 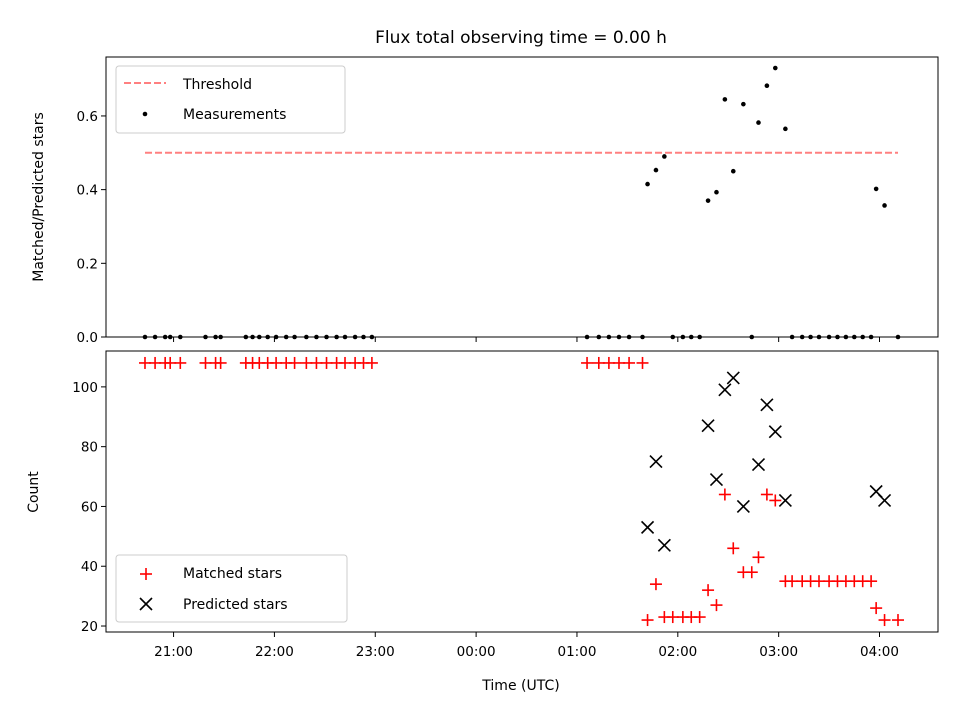 What do you see at coordinates (476, 652) in the screenshot?
I see `x-tick-label: 00:00` at bounding box center [476, 652].